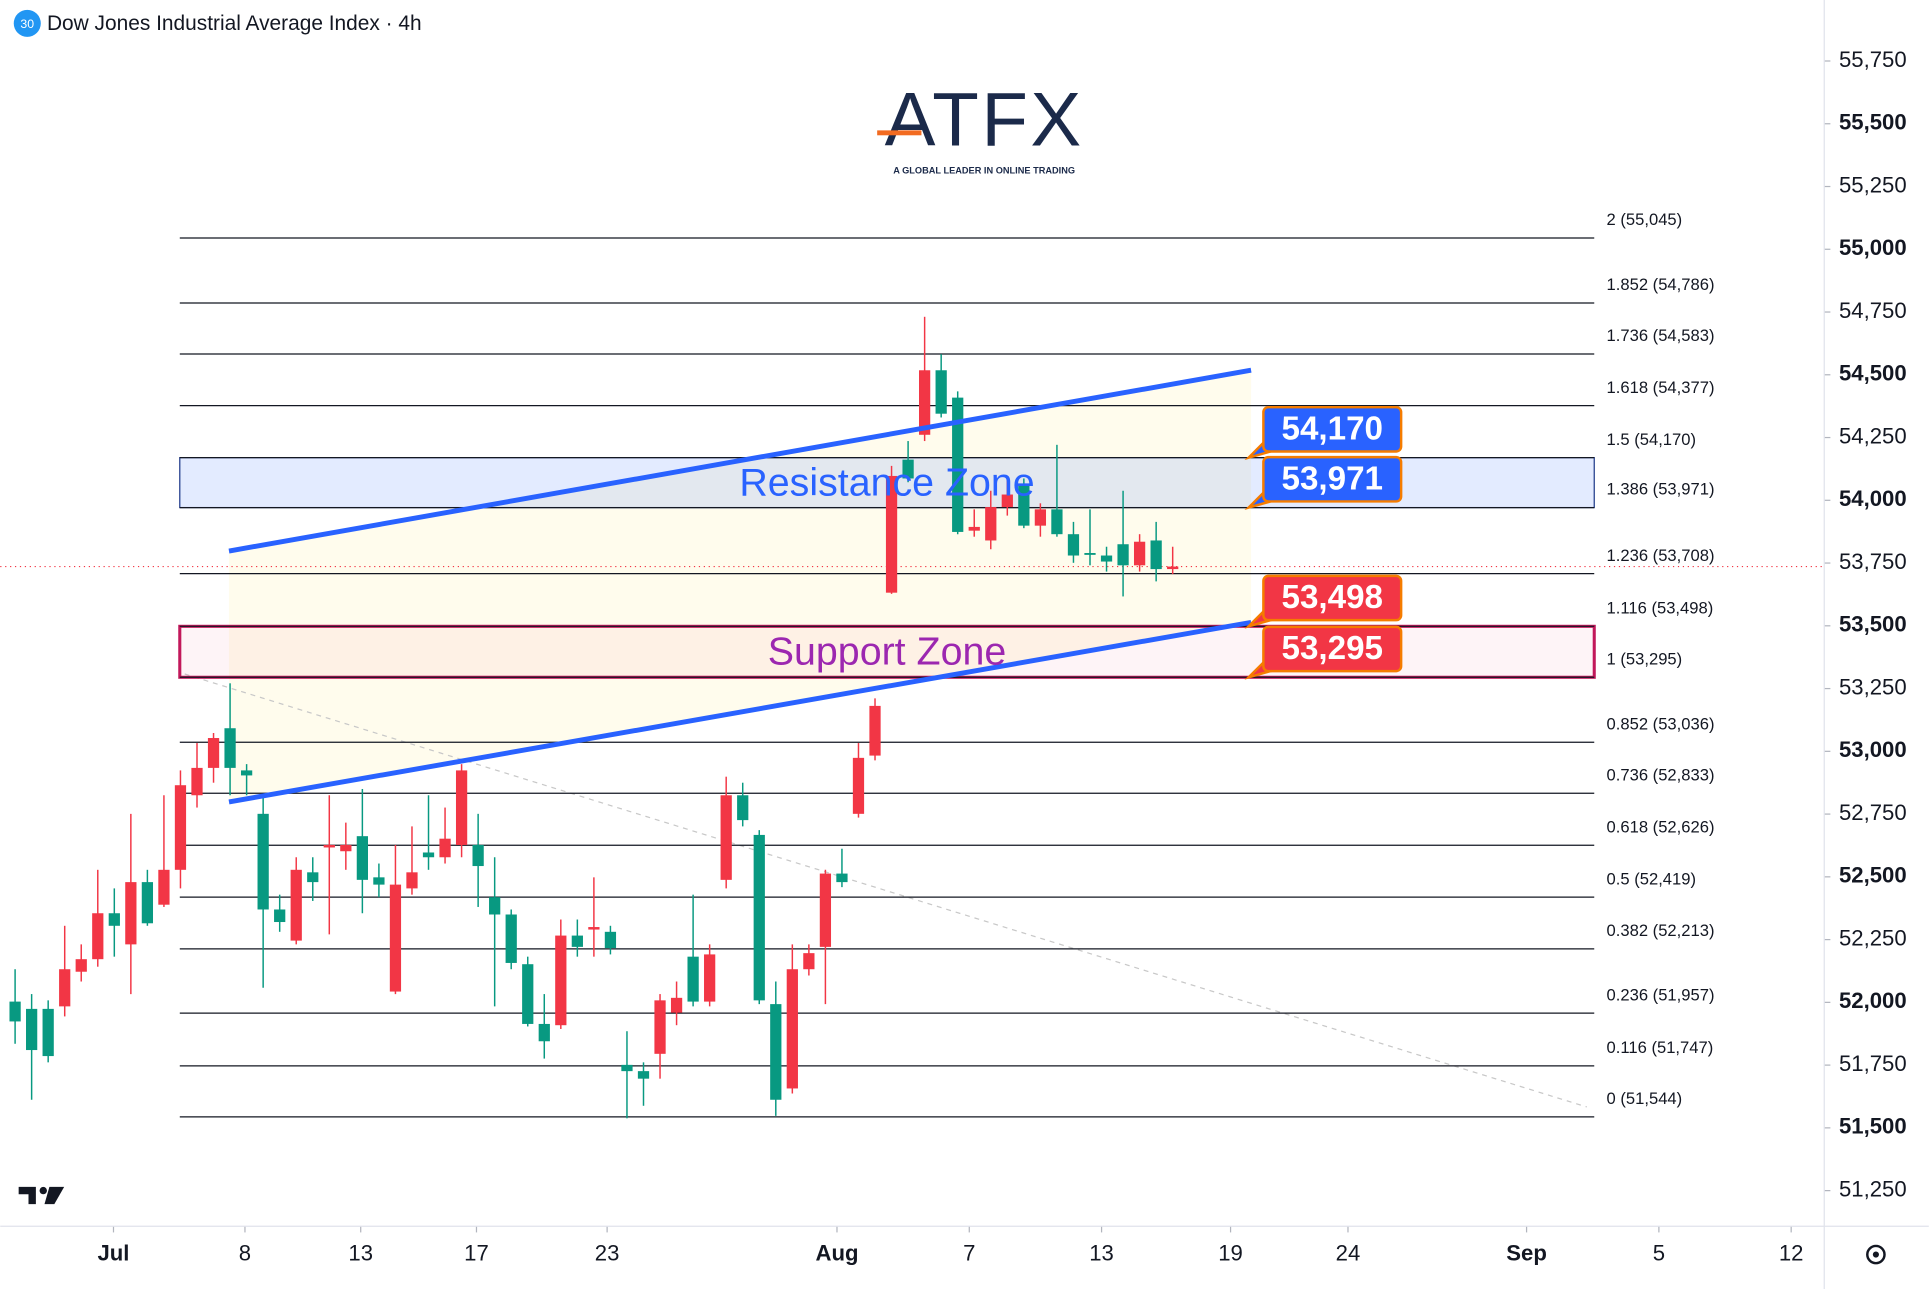  What do you see at coordinates (1873, 1000) in the screenshot?
I see `y-tick-label: 52,000` at bounding box center [1873, 1000].